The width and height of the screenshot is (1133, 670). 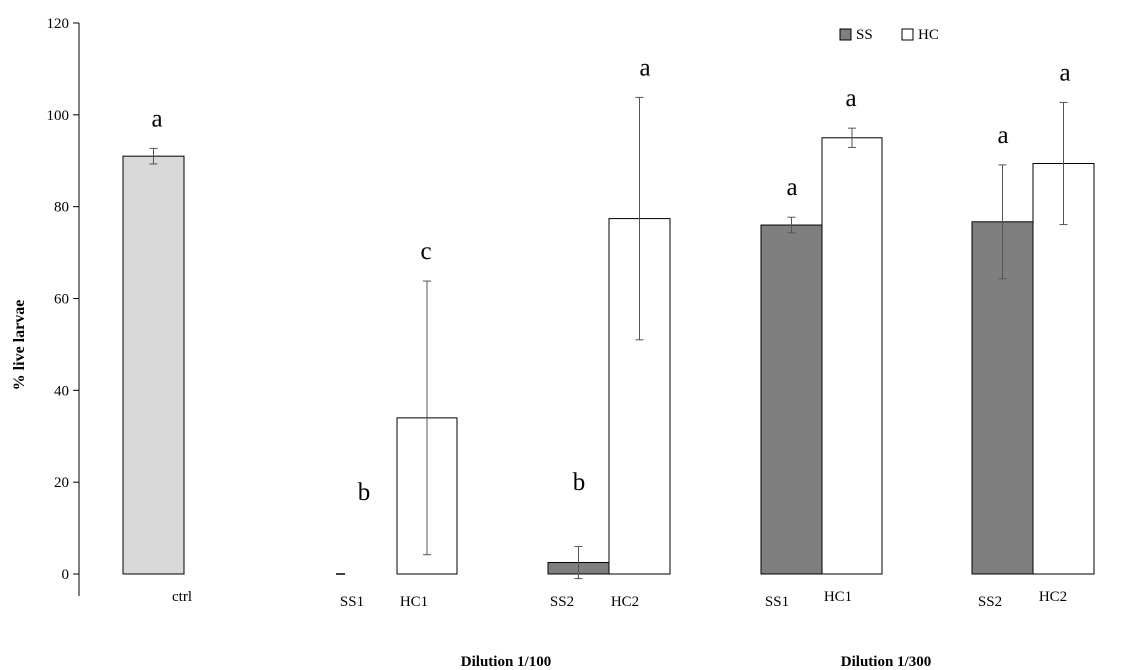 What do you see at coordinates (58, 116) in the screenshot?
I see `y-tick-label: 100` at bounding box center [58, 116].